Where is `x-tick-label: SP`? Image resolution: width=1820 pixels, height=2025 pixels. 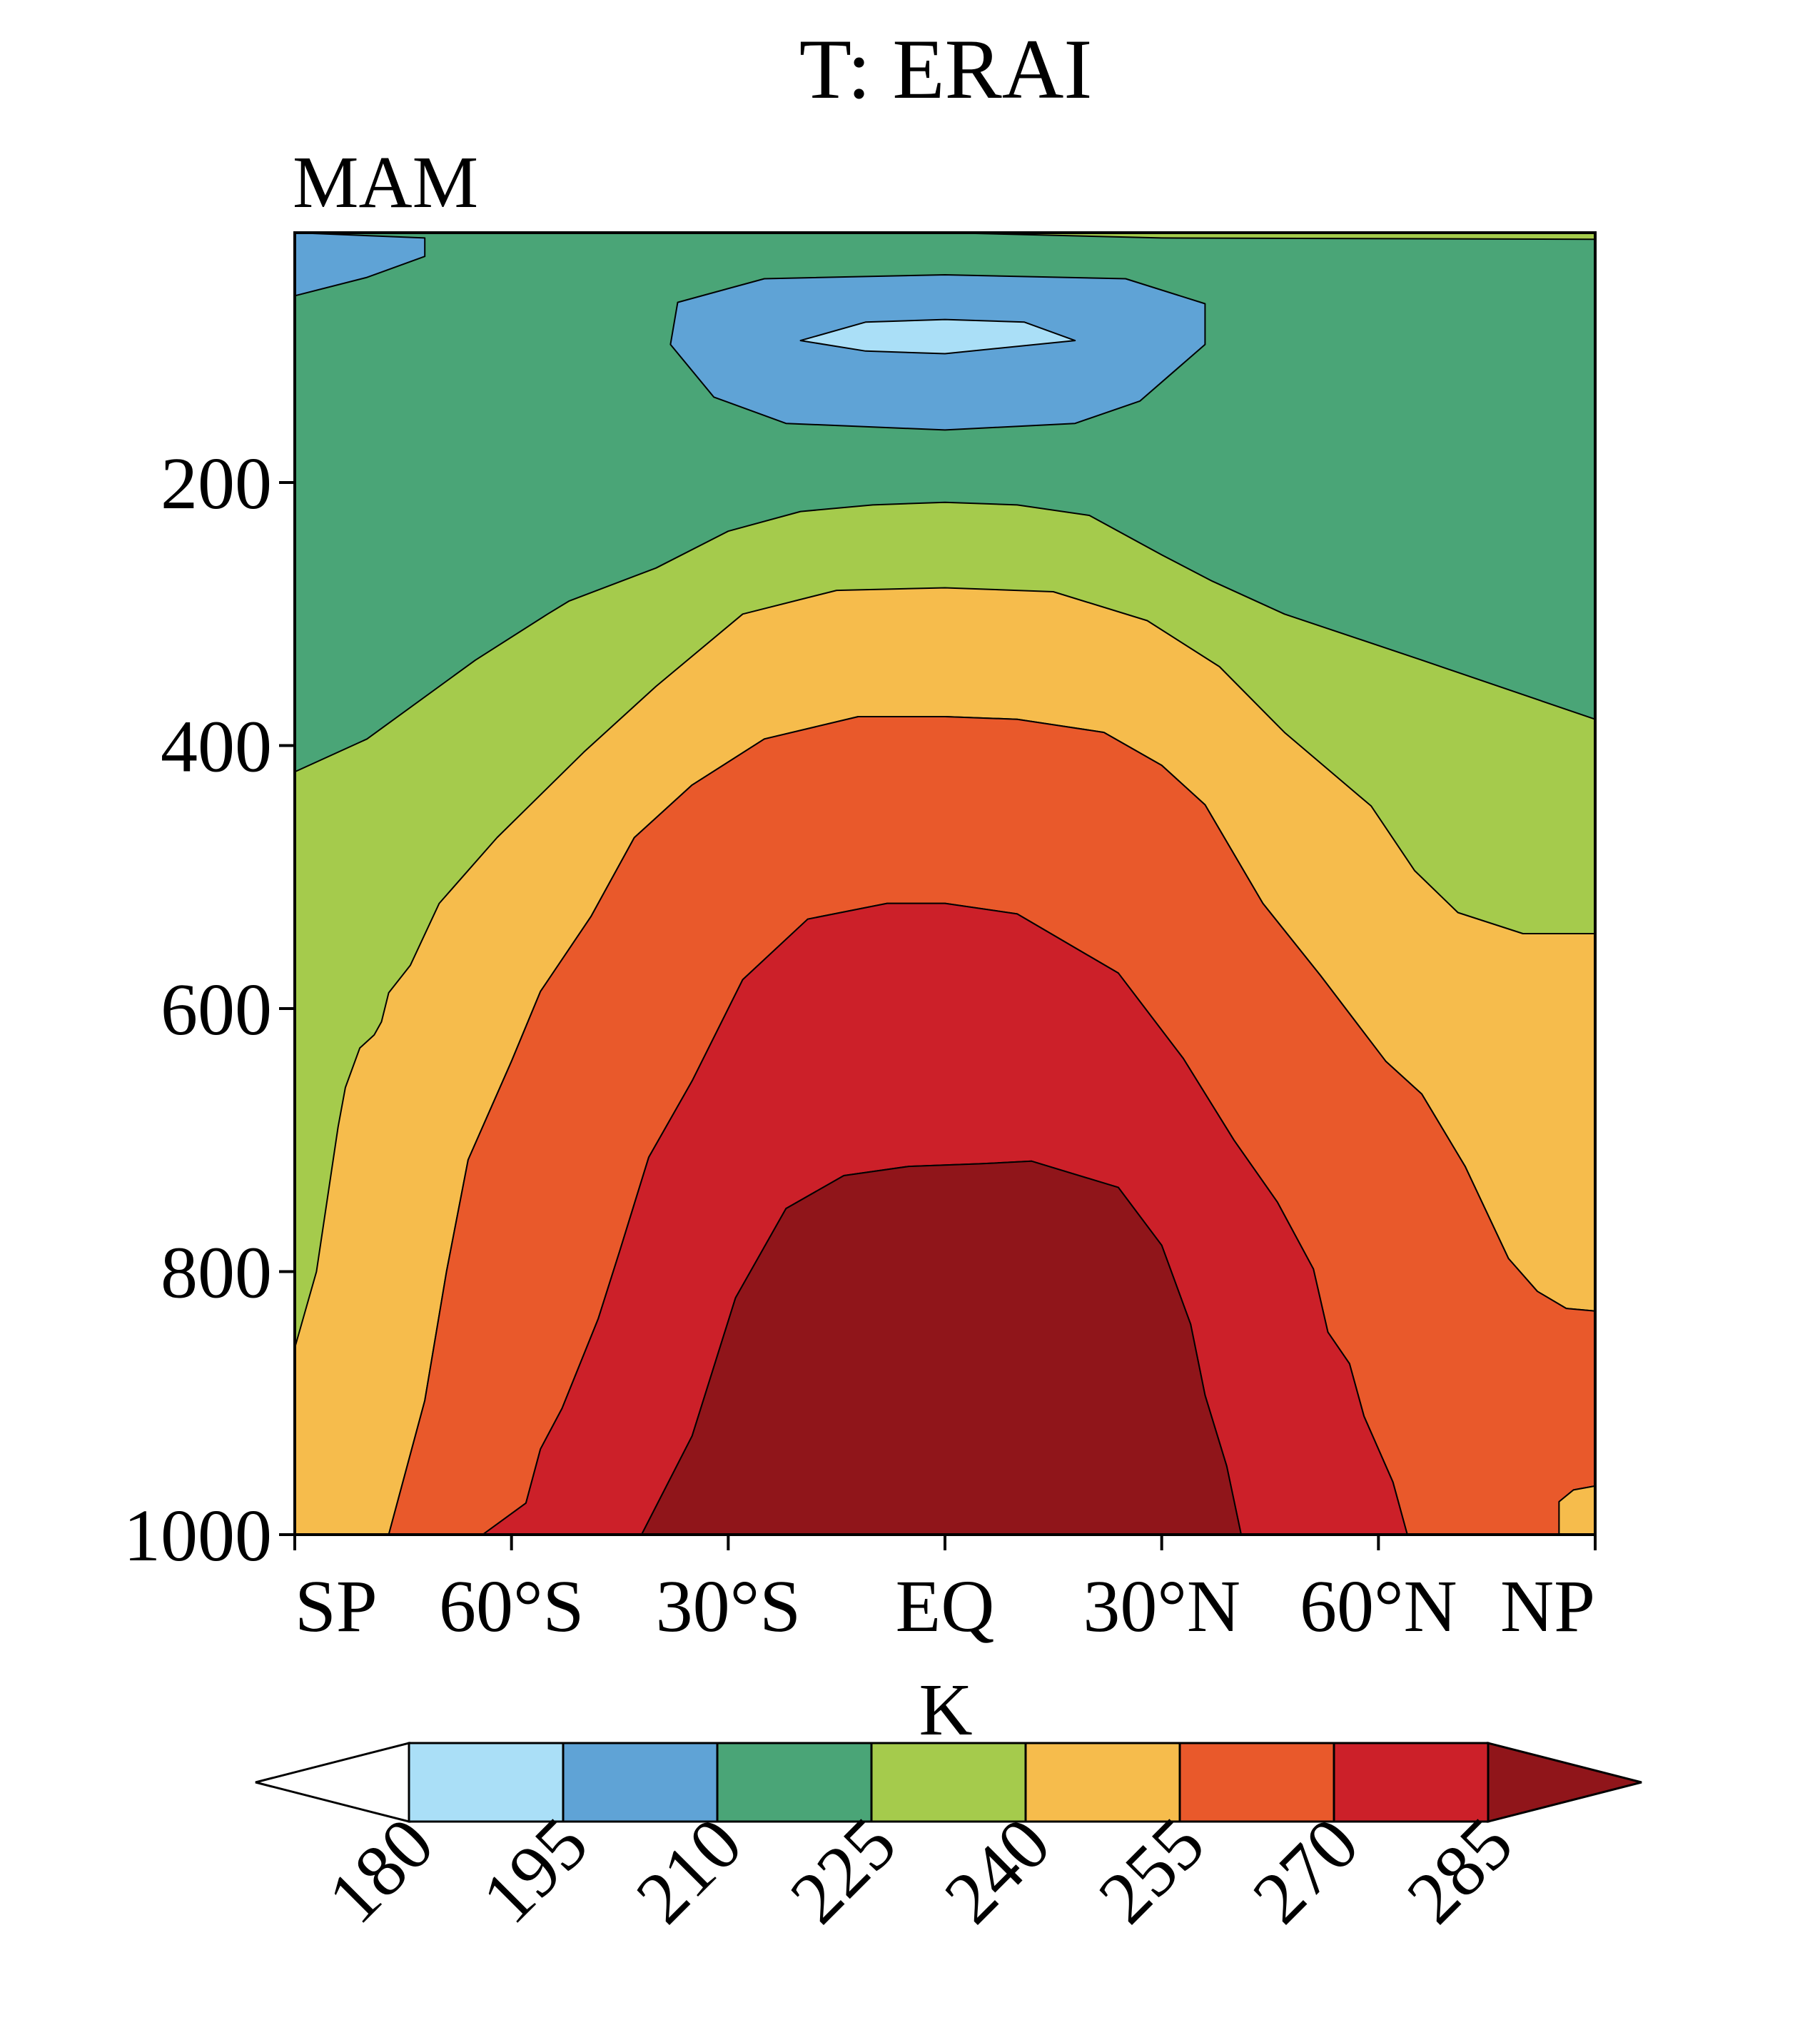 x-tick-label: SP is located at coordinates (336, 1606).